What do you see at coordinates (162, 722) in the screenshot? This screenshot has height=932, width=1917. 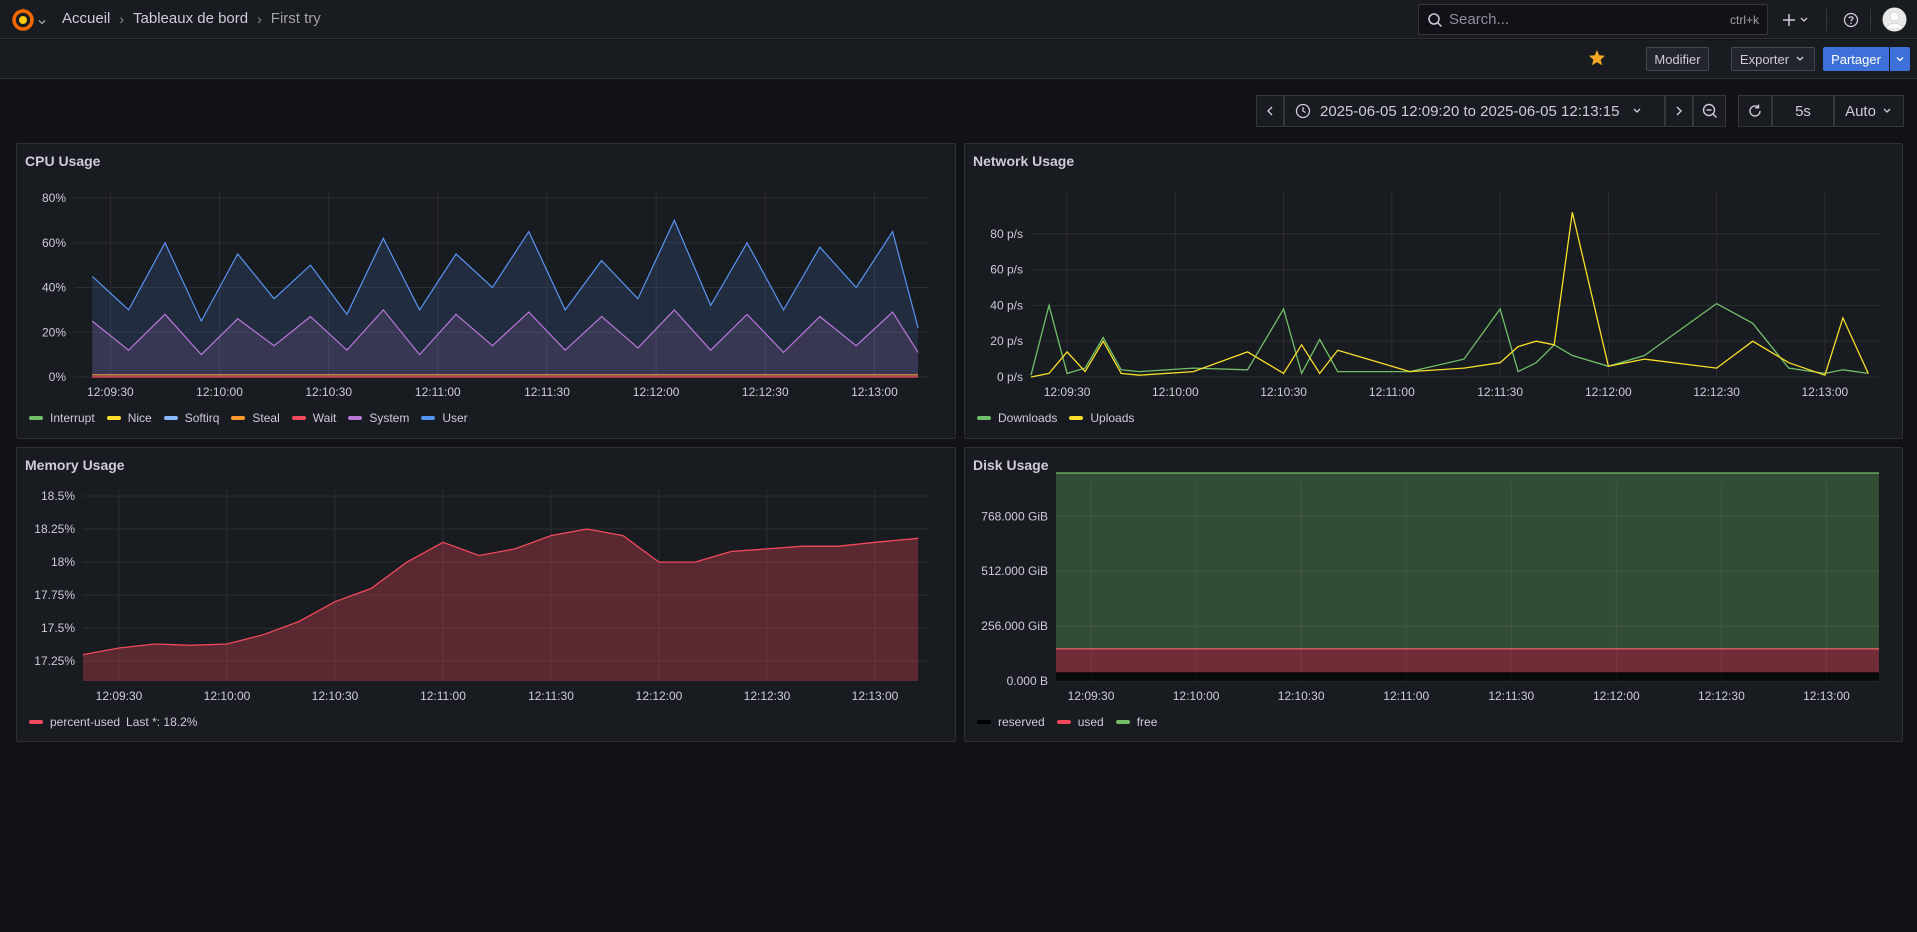 I see `legend-last-value: Last *: 18.2%` at bounding box center [162, 722].